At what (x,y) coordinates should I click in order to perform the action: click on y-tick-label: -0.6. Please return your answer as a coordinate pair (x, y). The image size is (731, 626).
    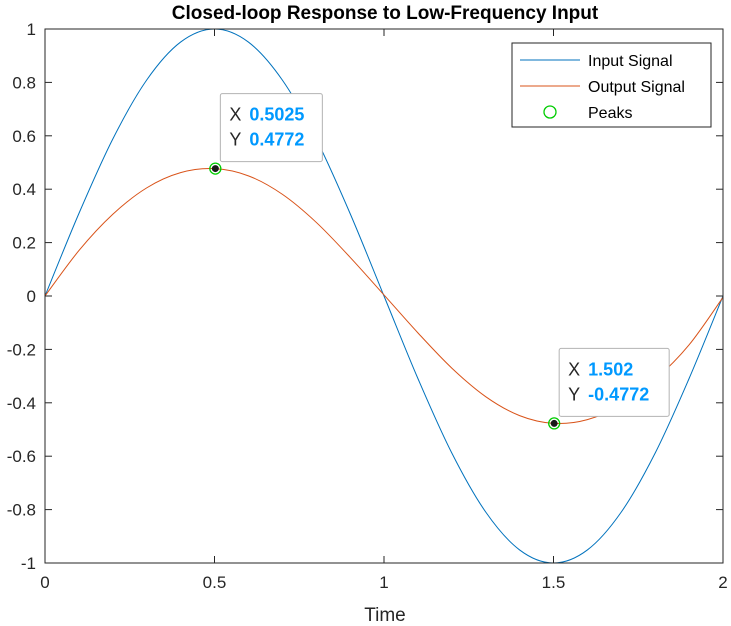
    Looking at the image, I should click on (21, 456).